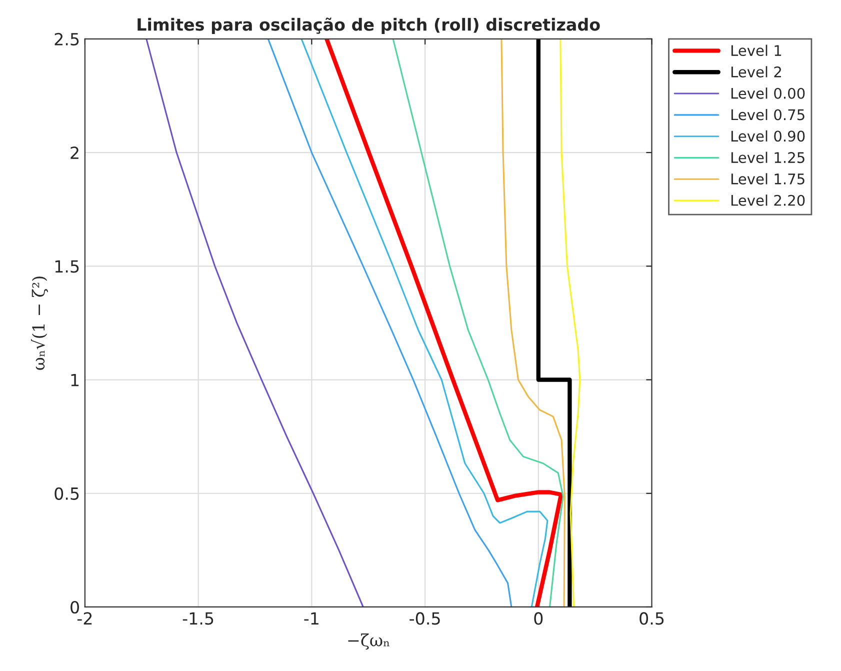 Image resolution: width=841 pixels, height=671 pixels. Describe the element at coordinates (67, 266) in the screenshot. I see `y-tick-label: 1.5` at that location.